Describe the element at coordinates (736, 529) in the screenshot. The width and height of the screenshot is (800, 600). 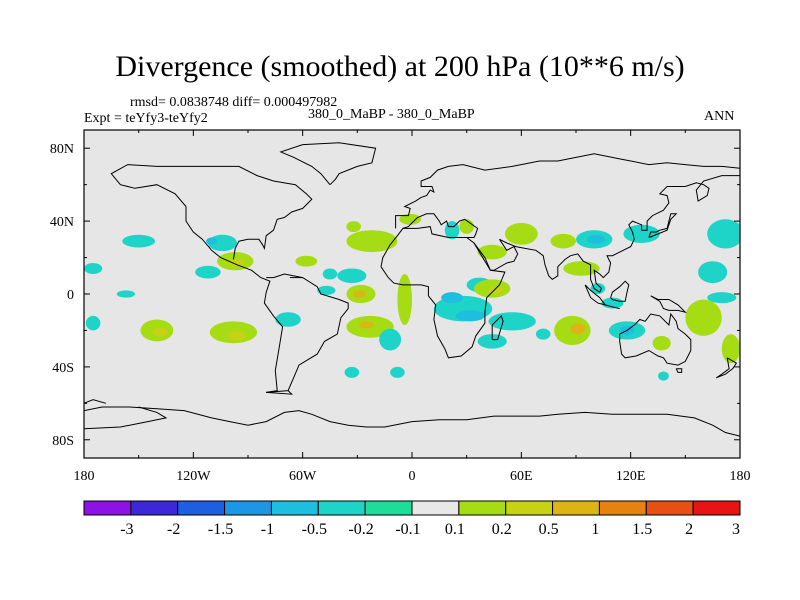
I see `colorbar-label: 3` at that location.